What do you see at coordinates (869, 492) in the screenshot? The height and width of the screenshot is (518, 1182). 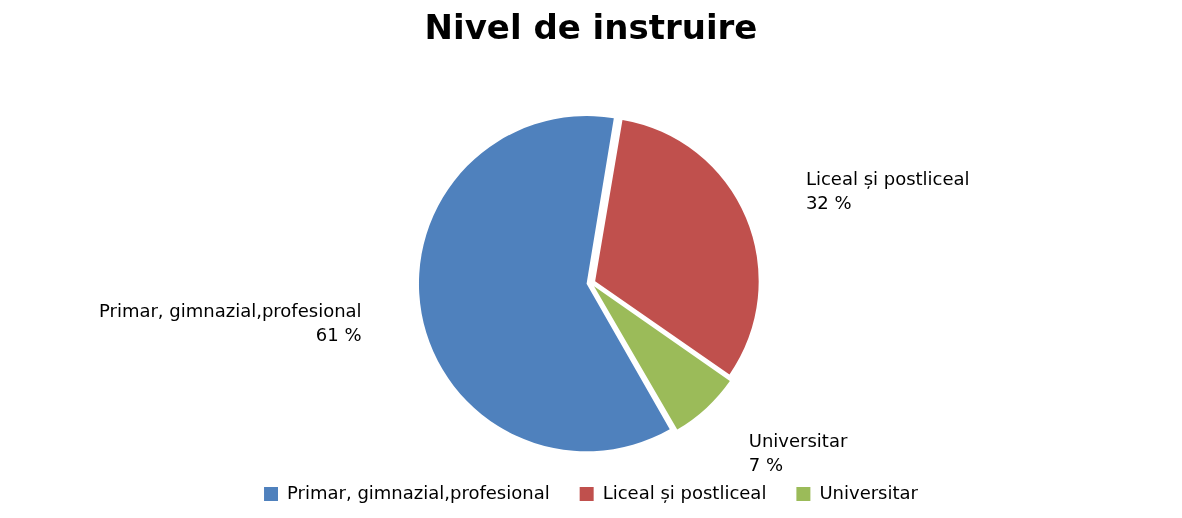 I see `legend-label: Universitar` at bounding box center [869, 492].